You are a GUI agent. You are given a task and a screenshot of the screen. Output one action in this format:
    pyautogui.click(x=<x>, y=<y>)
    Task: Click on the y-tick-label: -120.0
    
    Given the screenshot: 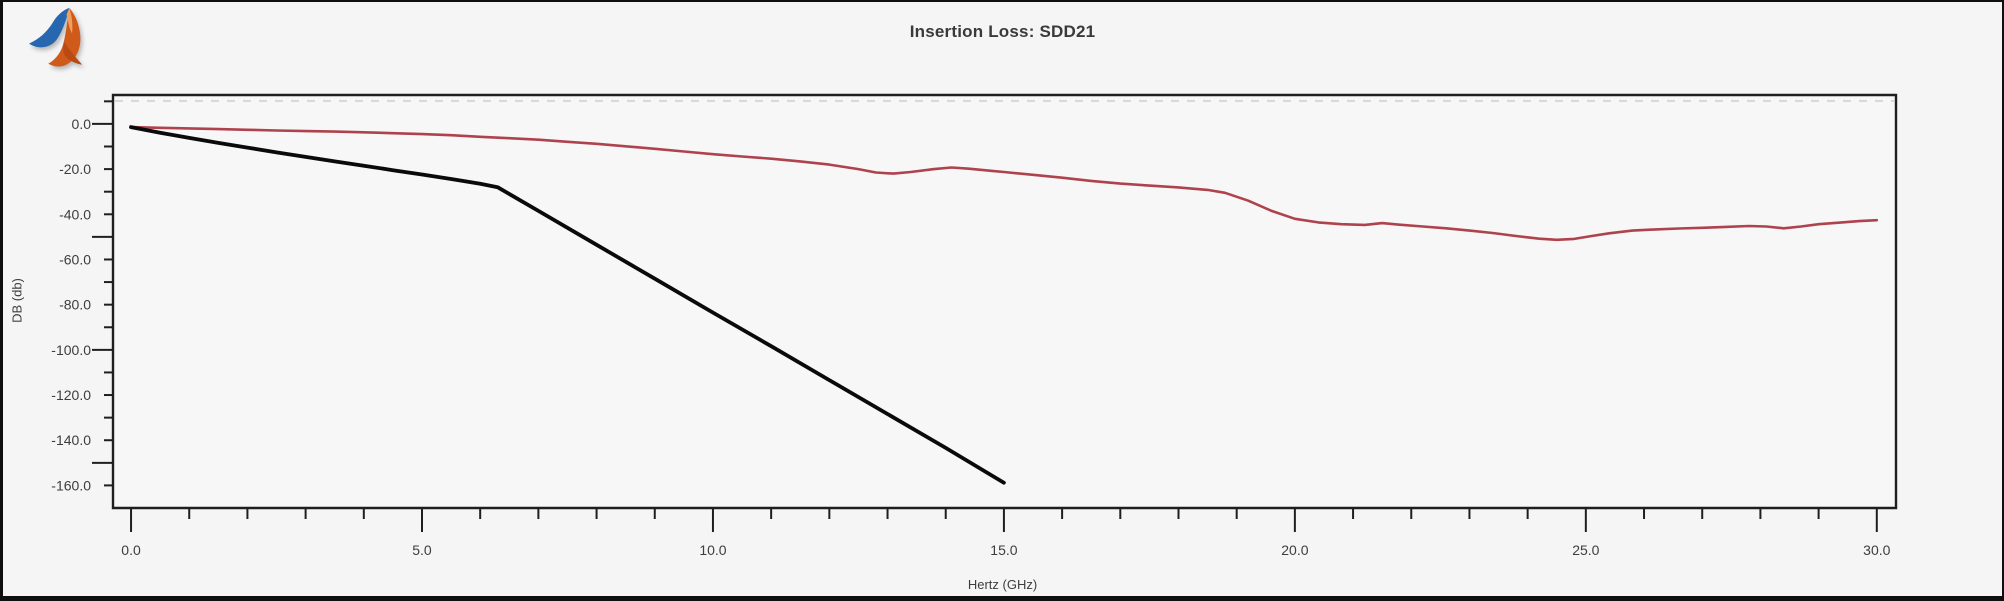 What is the action you would take?
    pyautogui.click(x=71, y=395)
    